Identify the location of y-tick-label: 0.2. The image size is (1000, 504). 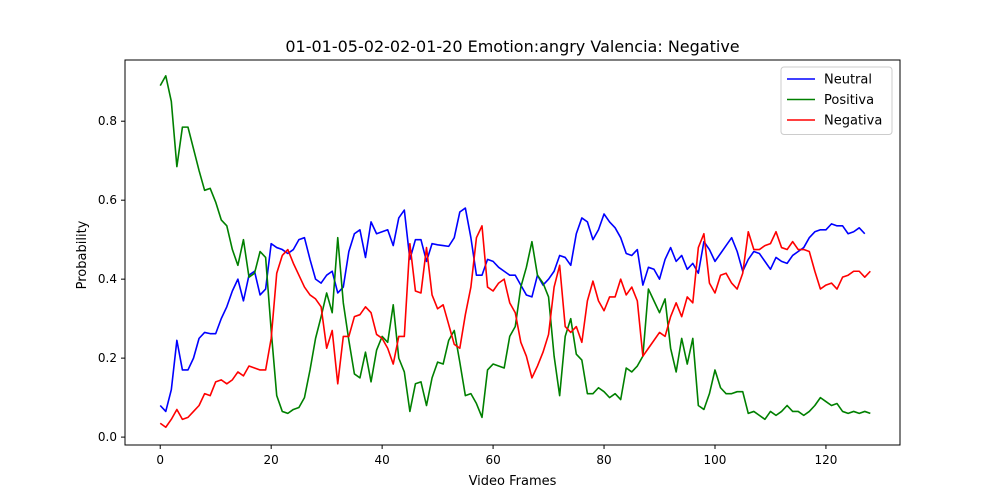
(107, 358).